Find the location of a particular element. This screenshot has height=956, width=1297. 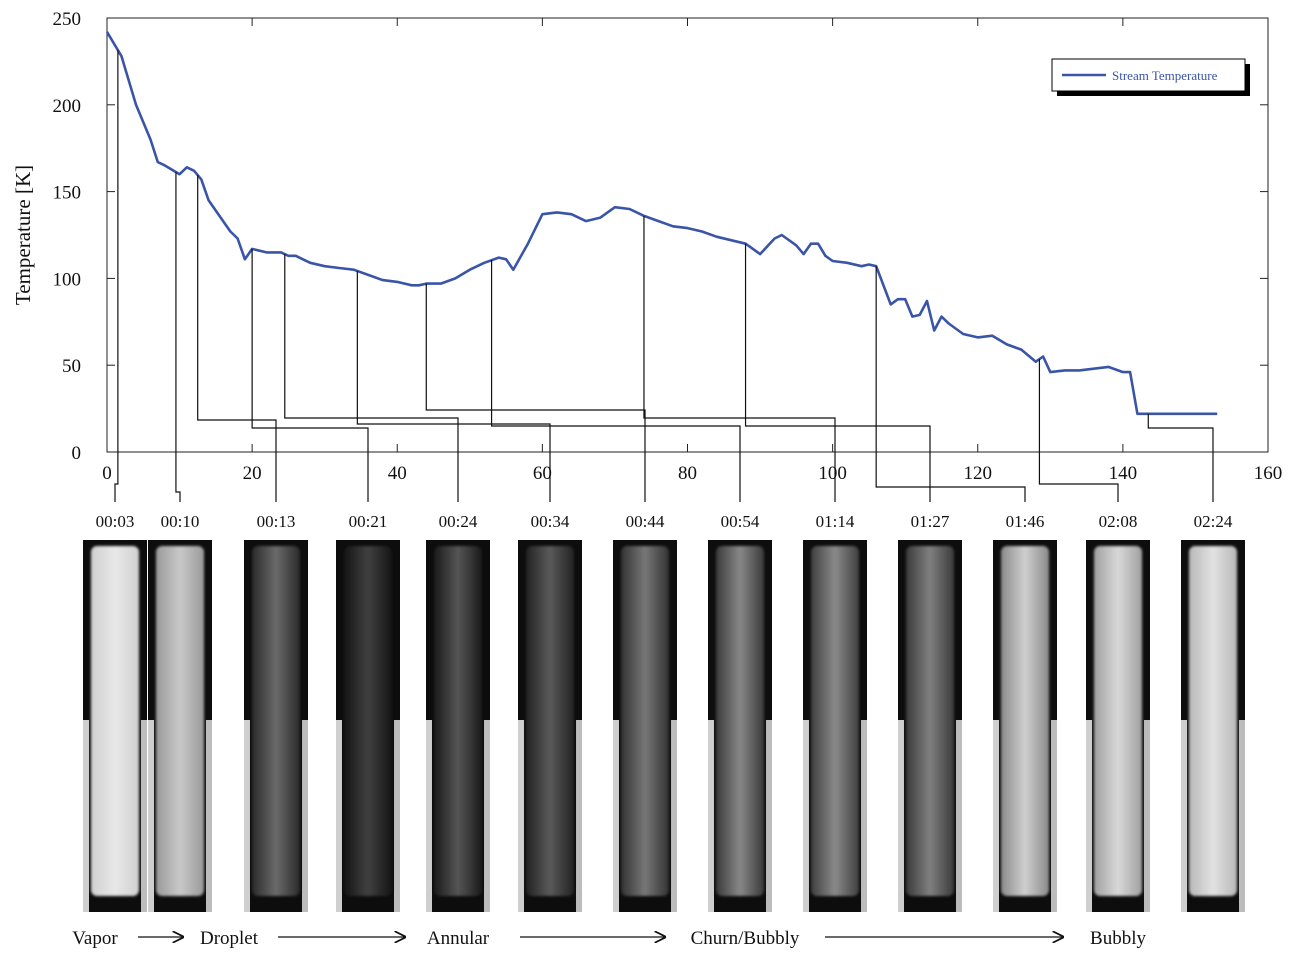

timestamp: 00:44 is located at coordinates (645, 521).